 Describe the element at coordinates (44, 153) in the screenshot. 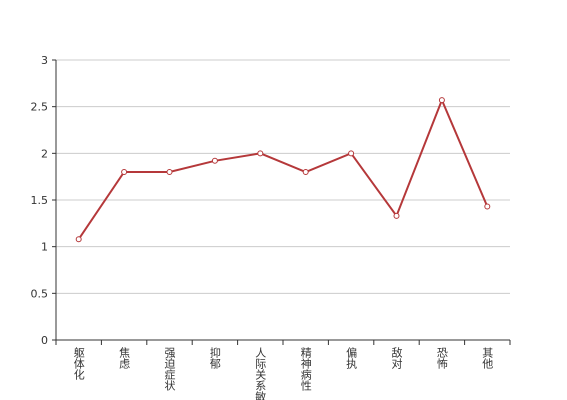

I see `y-tick-label: 2` at that location.